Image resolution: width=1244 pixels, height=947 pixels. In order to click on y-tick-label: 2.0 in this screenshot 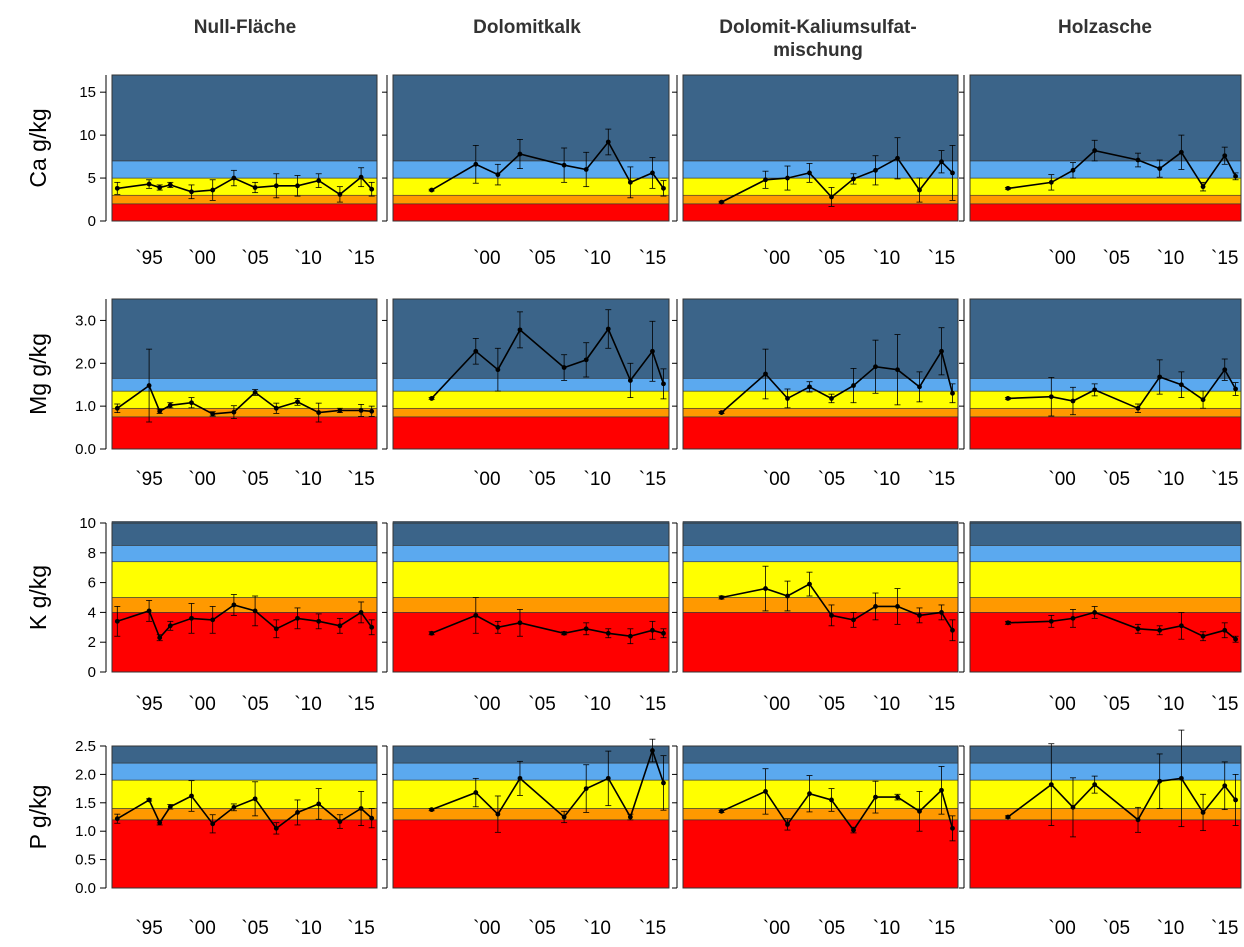, I will do `click(85, 363)`.